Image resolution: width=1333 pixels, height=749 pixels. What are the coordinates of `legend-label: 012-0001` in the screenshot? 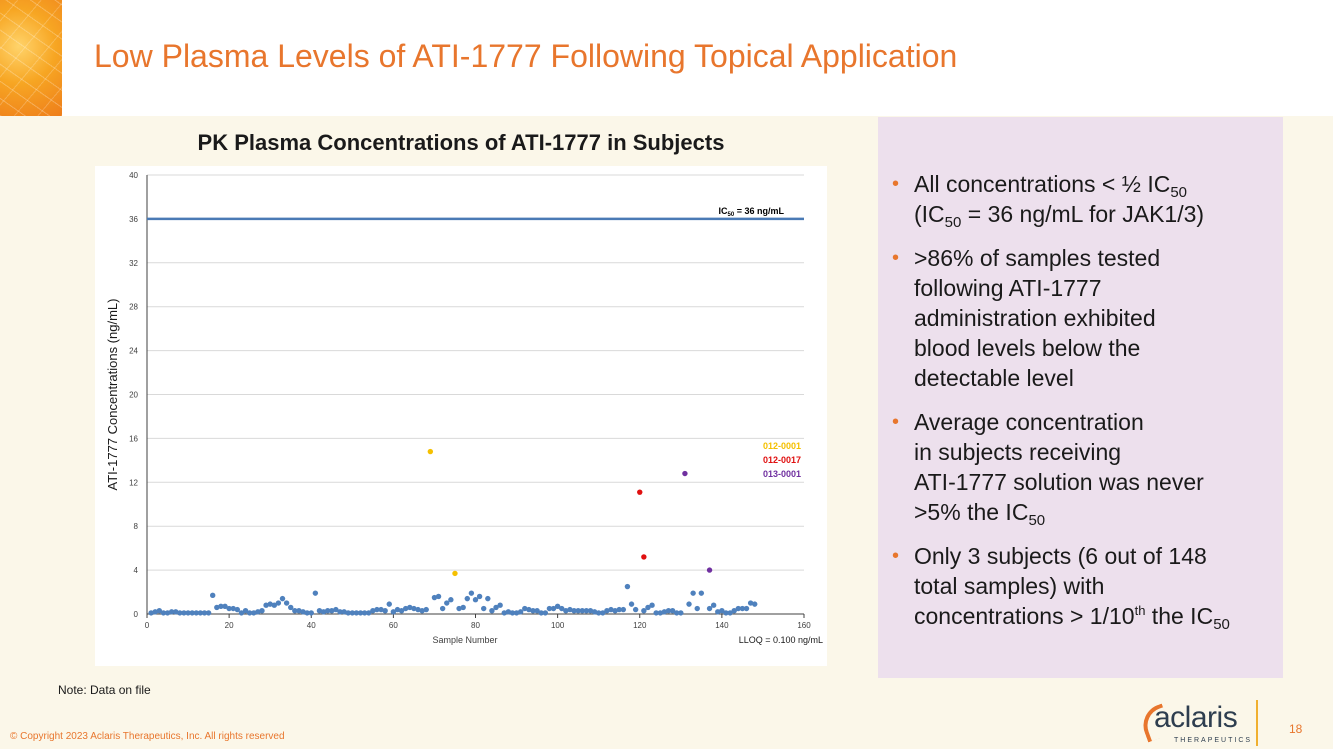 It's located at (782, 446).